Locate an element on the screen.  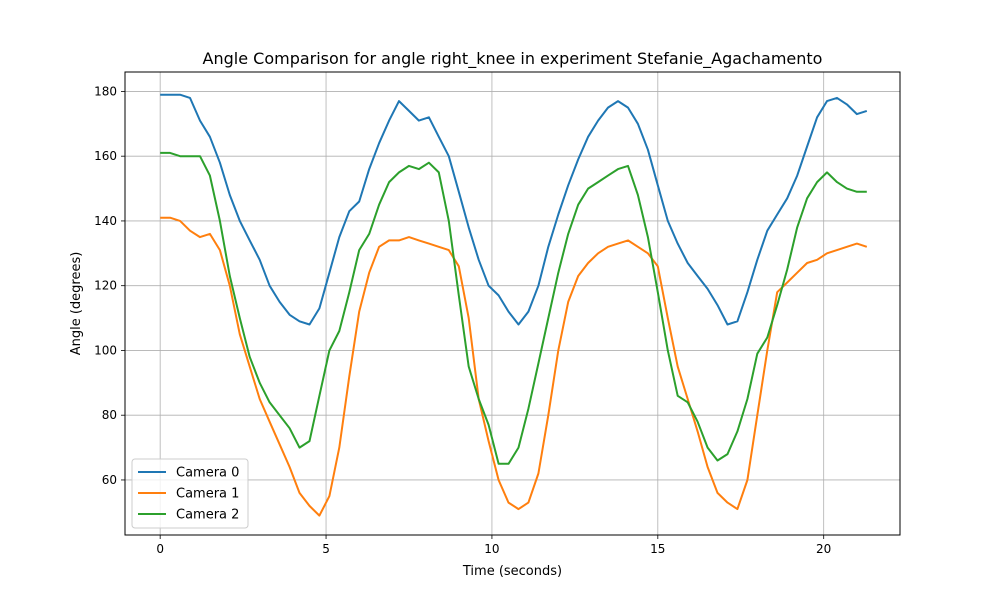
legend: Camera 0 Camera 1 Camera 2 is located at coordinates (190, 493).